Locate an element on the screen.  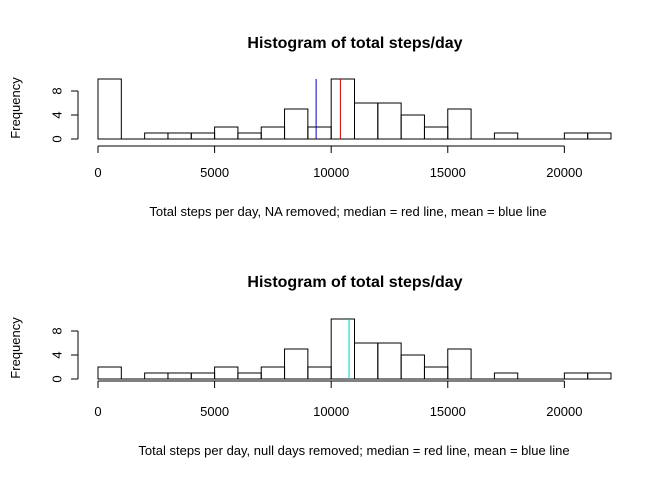
panel-1-title: Histogram of total steps/day is located at coordinates (354, 43).